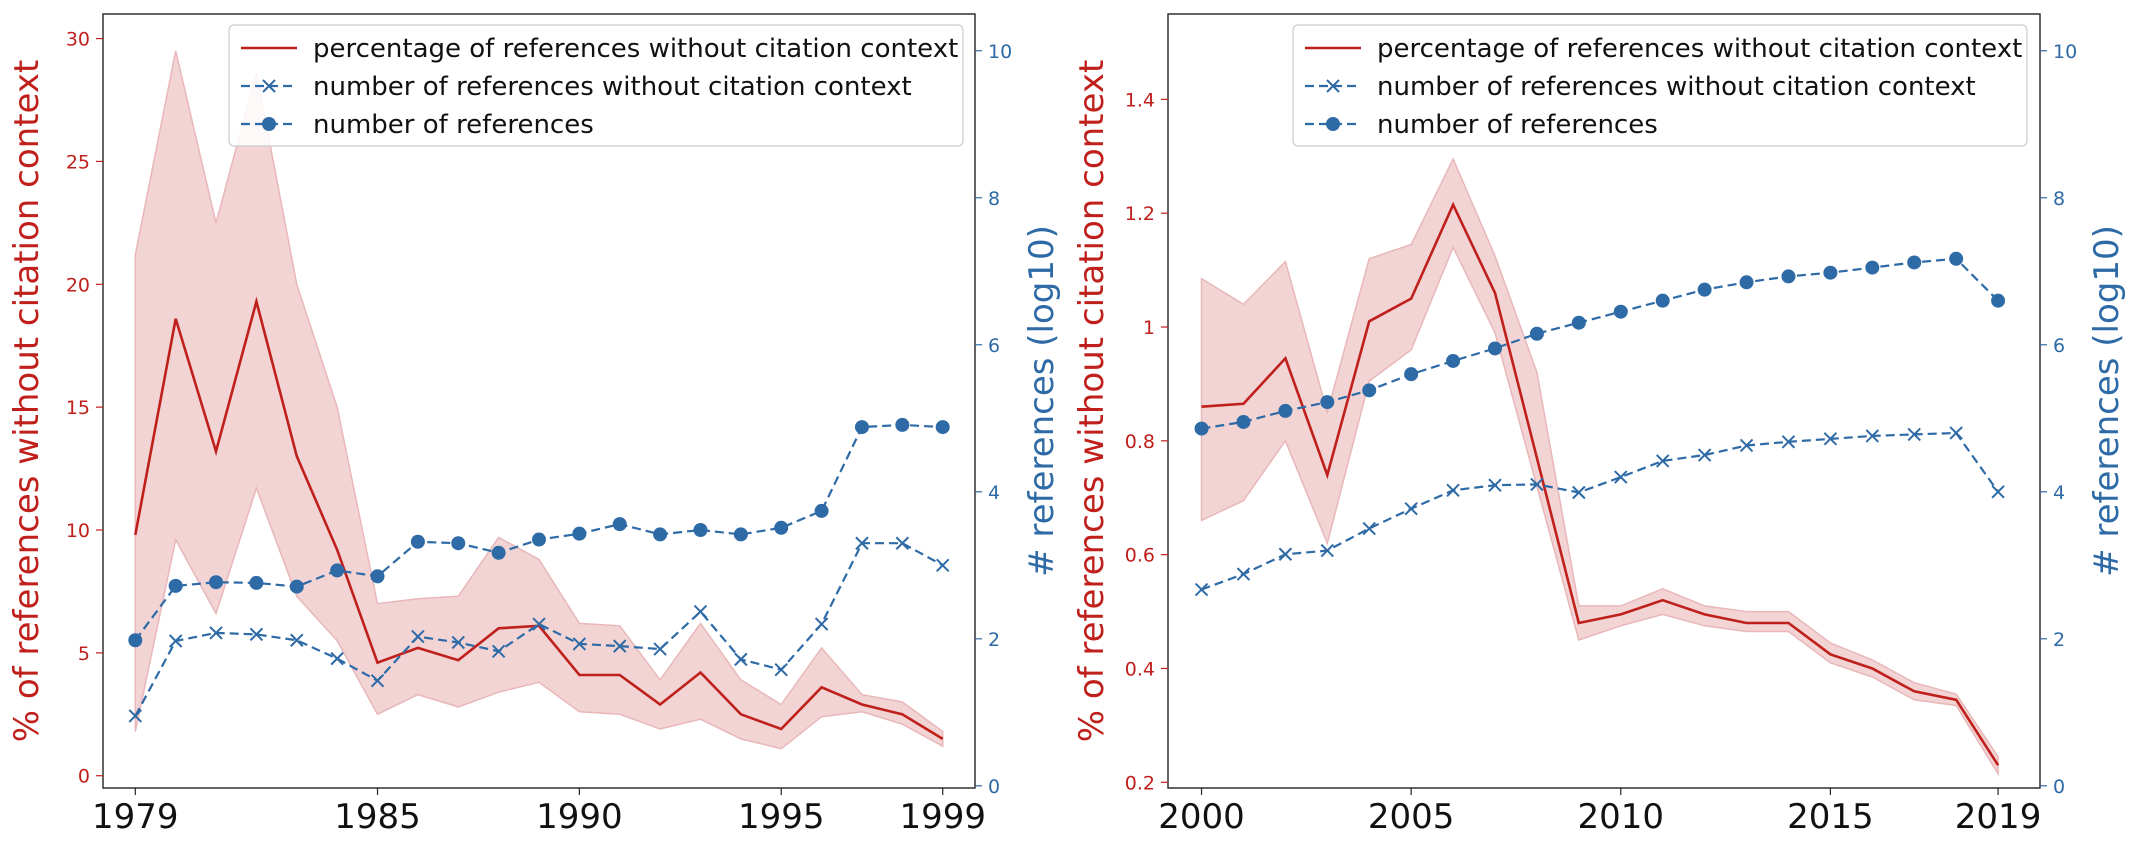 This screenshot has height=850, width=2134. I want to click on left-y-tick-label: 10, so click(78, 531).